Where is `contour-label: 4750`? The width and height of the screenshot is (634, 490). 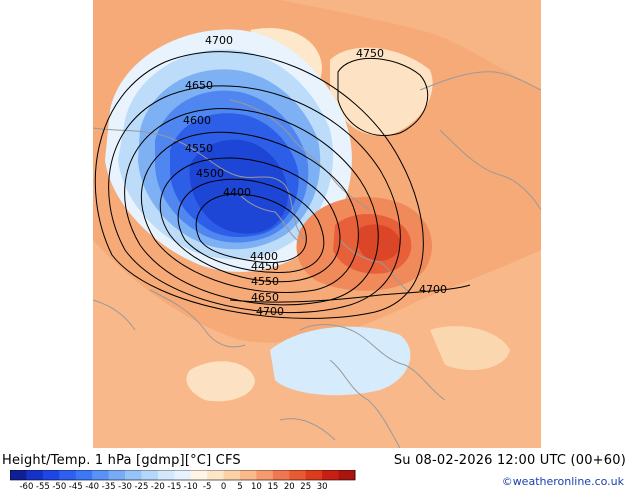 contour-label: 4750 is located at coordinates (370, 53).